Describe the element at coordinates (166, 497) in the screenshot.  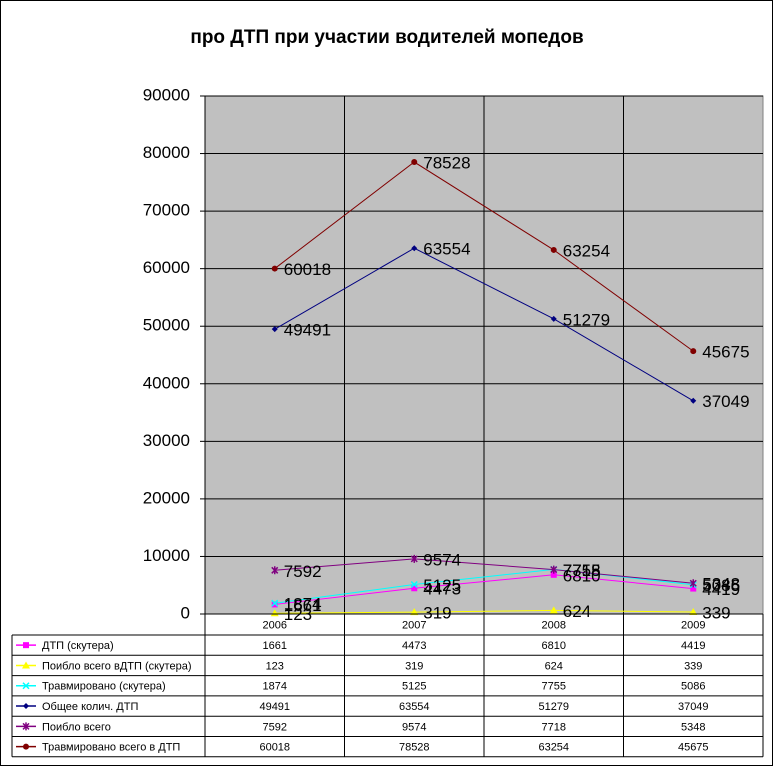
I see `y-tick-label: 20000` at that location.